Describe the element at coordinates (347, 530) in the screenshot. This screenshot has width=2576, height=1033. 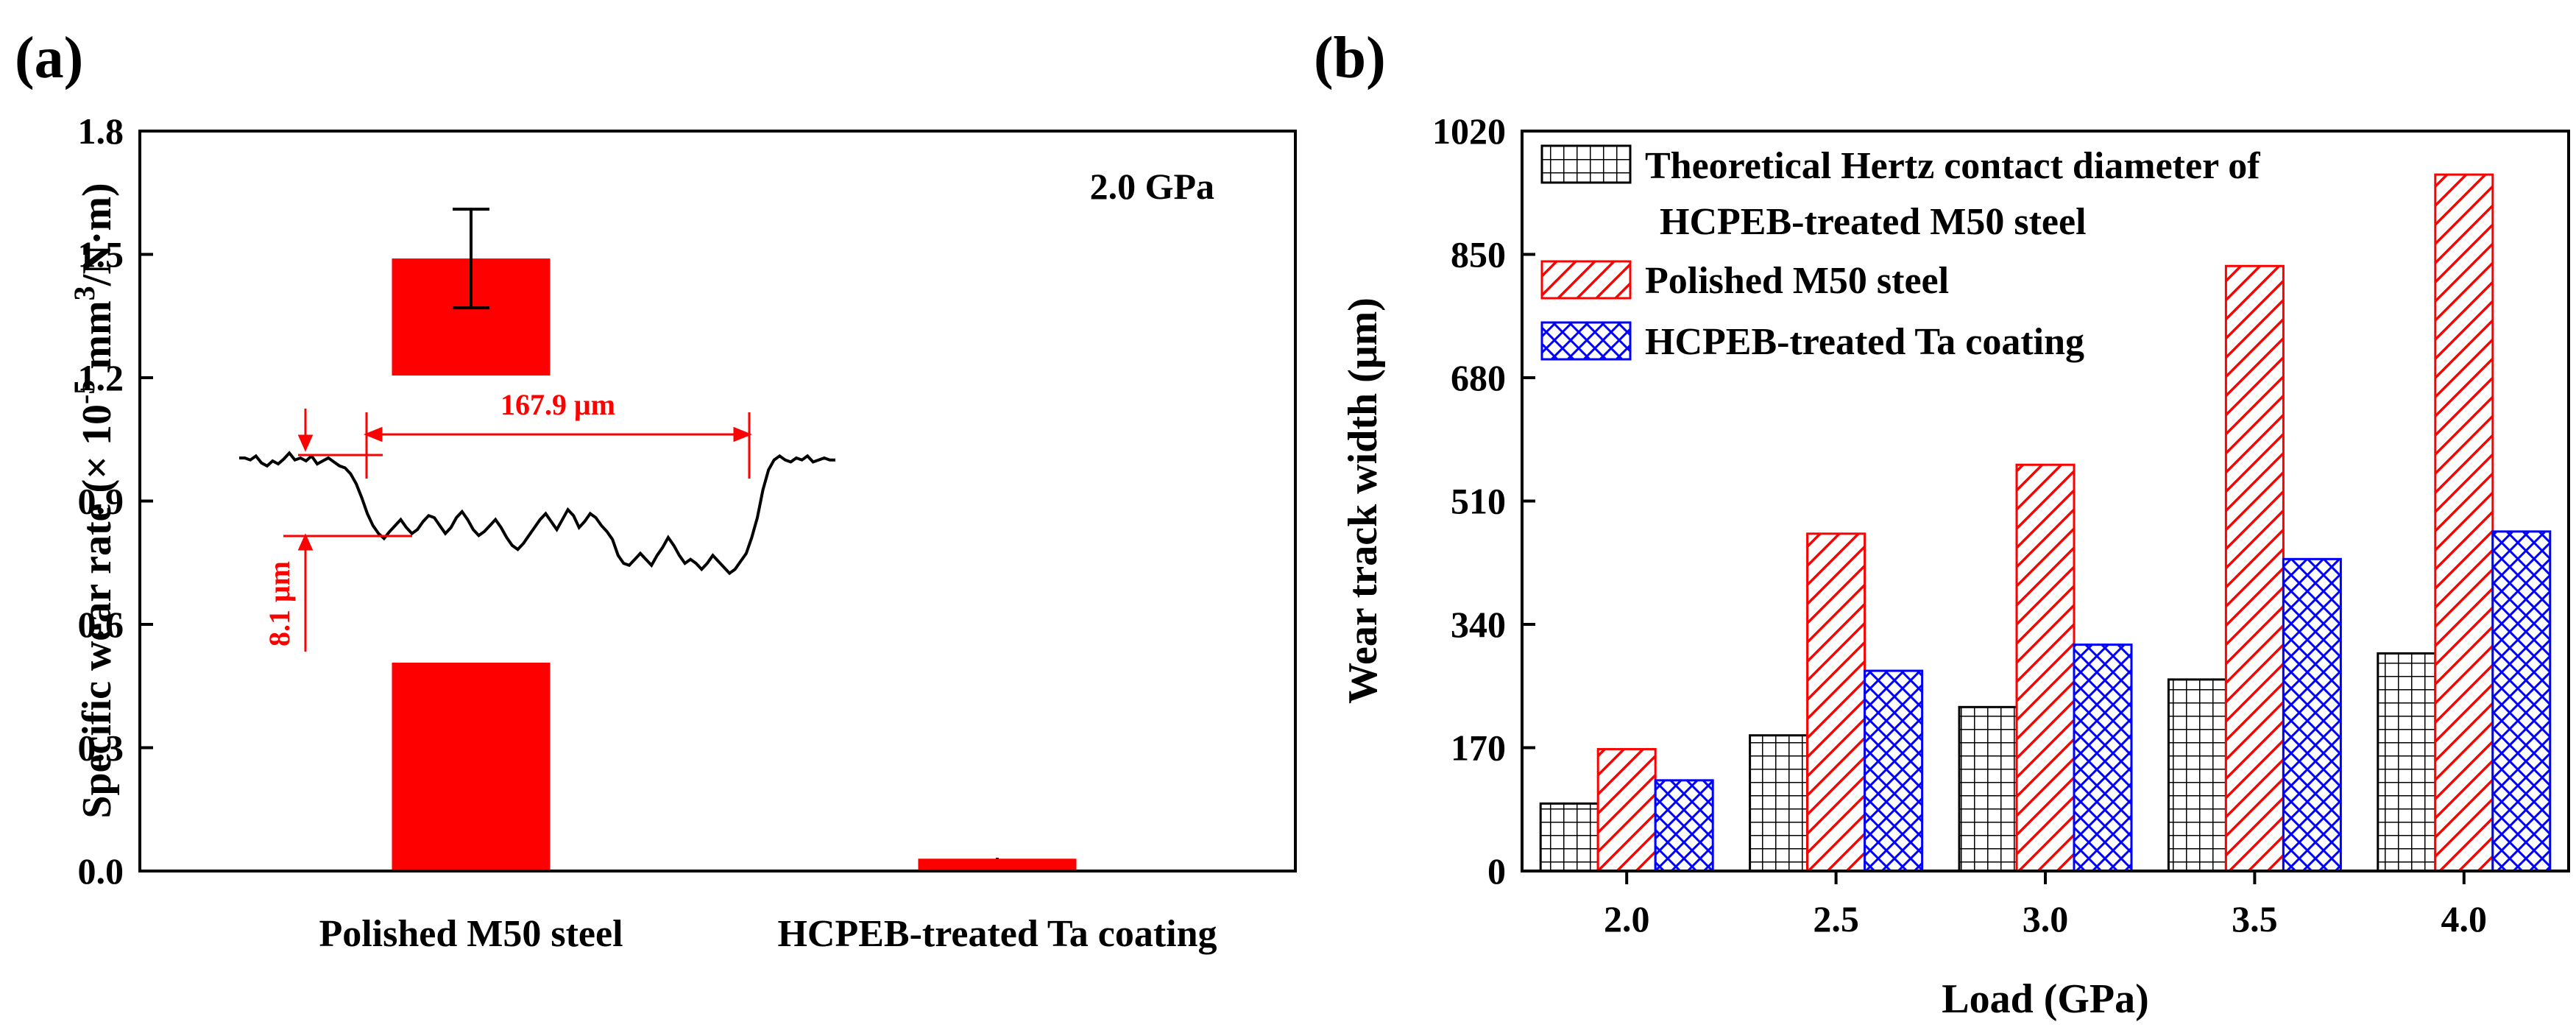
I see `depth-dimension` at that location.